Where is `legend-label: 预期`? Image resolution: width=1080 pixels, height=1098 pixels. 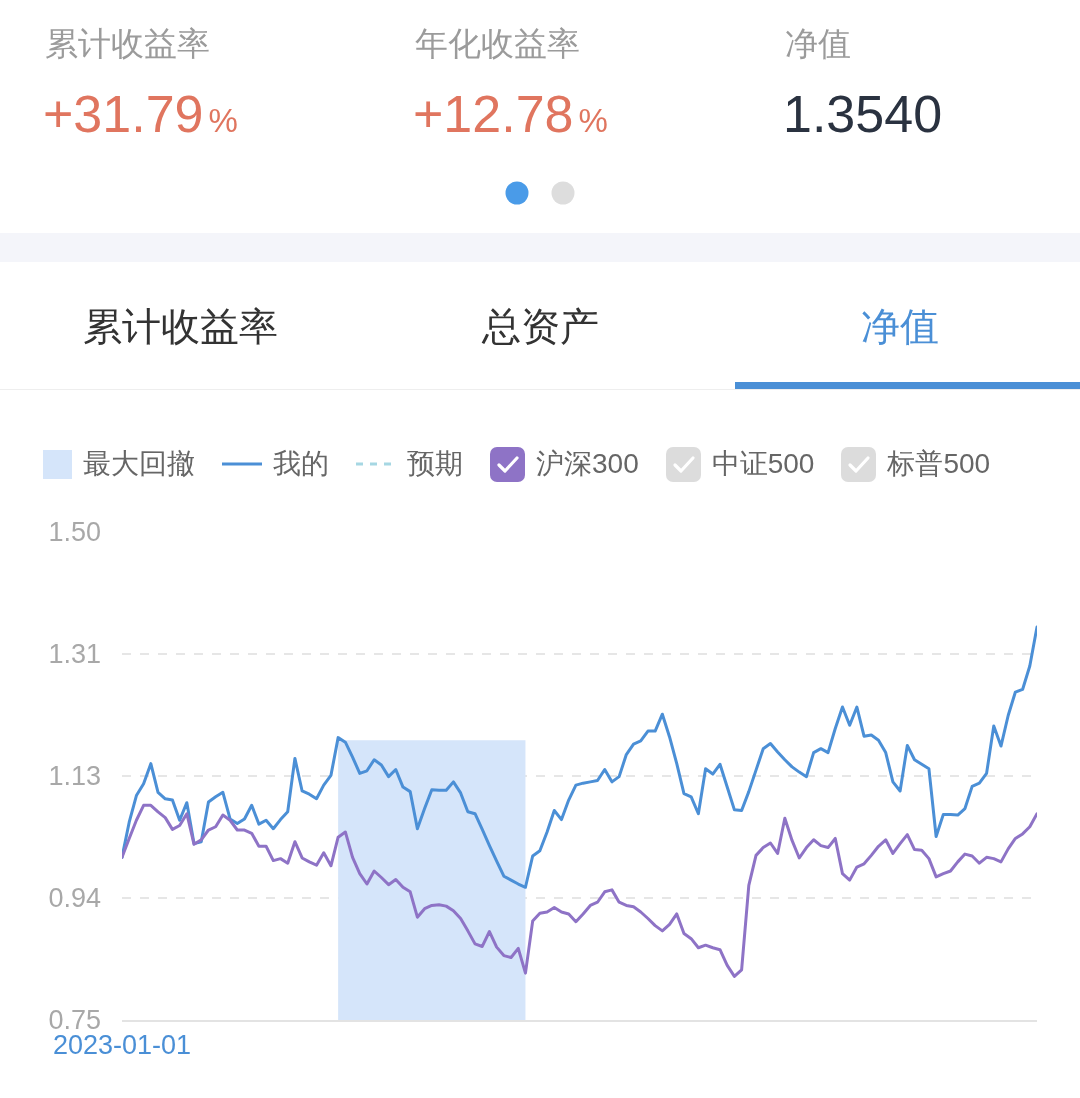
legend-label: 预期 is located at coordinates (435, 464).